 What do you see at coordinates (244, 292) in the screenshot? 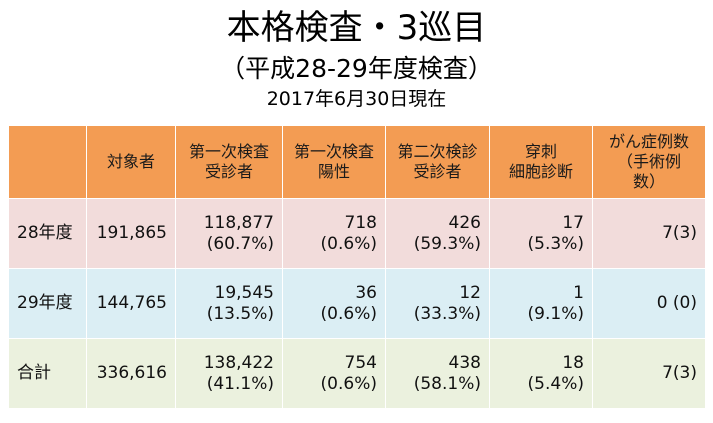
I see `cell-value: 19,545` at bounding box center [244, 292].